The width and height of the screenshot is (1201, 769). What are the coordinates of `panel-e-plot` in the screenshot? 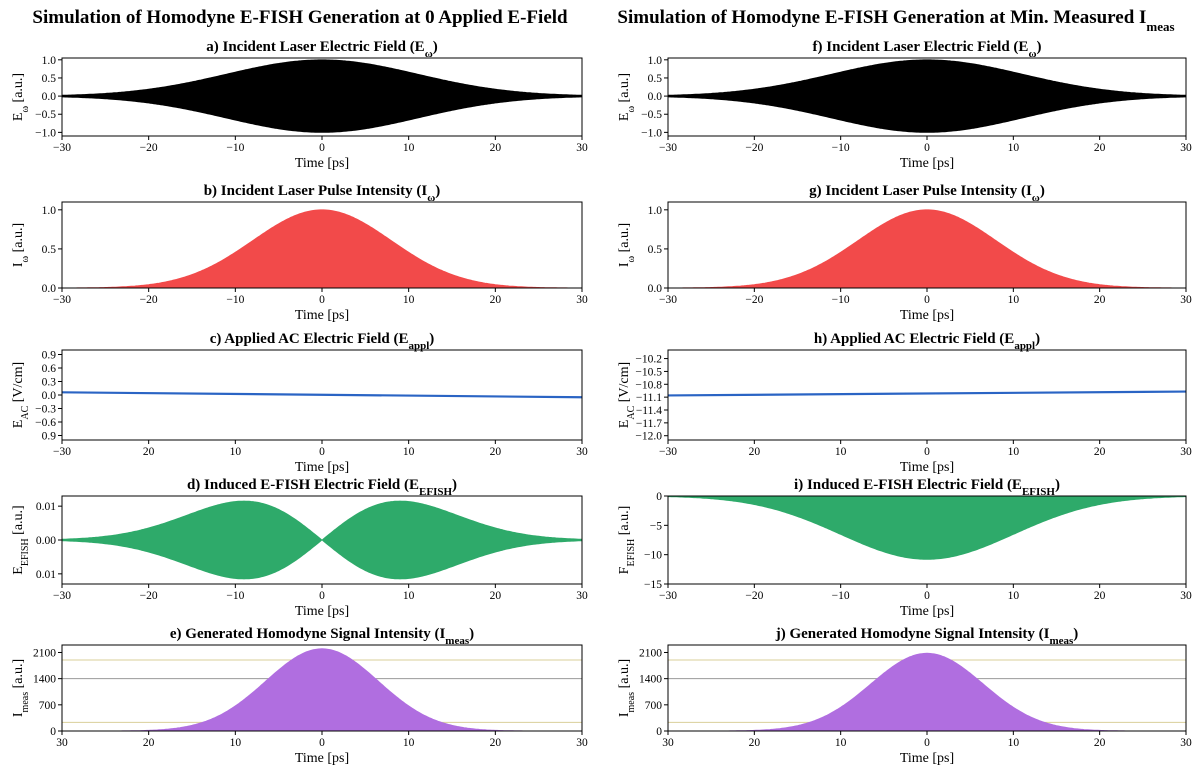 It's located at (322, 689).